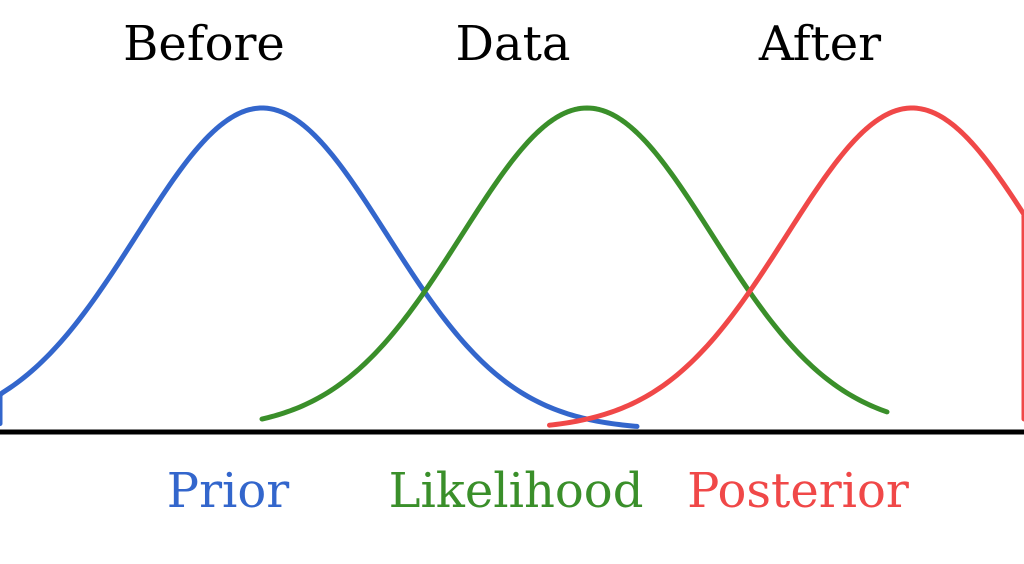 The image size is (1024, 564). I want to click on heading-after: After, so click(819, 44).